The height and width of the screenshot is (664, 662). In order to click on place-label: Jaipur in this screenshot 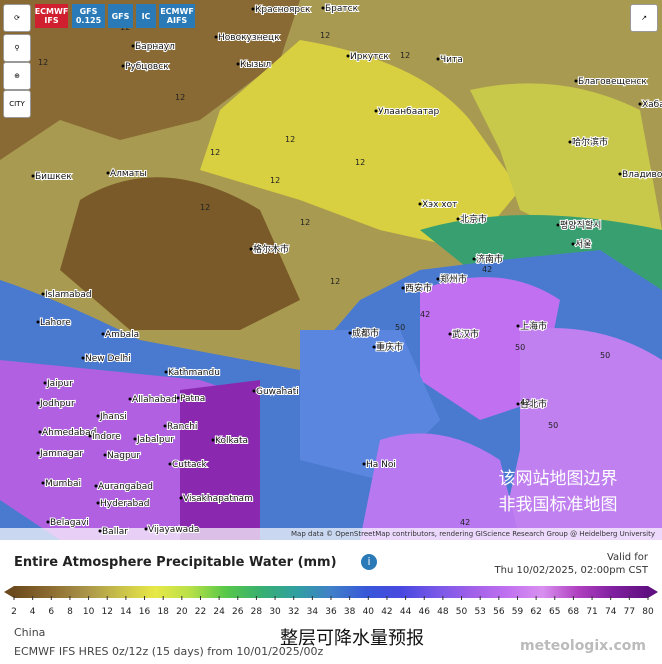, I will do `click(59, 384)`.